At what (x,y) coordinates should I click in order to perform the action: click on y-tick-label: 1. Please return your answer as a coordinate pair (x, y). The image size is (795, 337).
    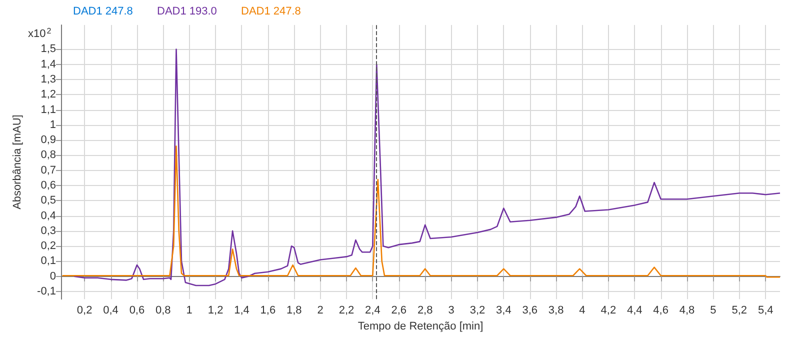
    Looking at the image, I should click on (53, 124).